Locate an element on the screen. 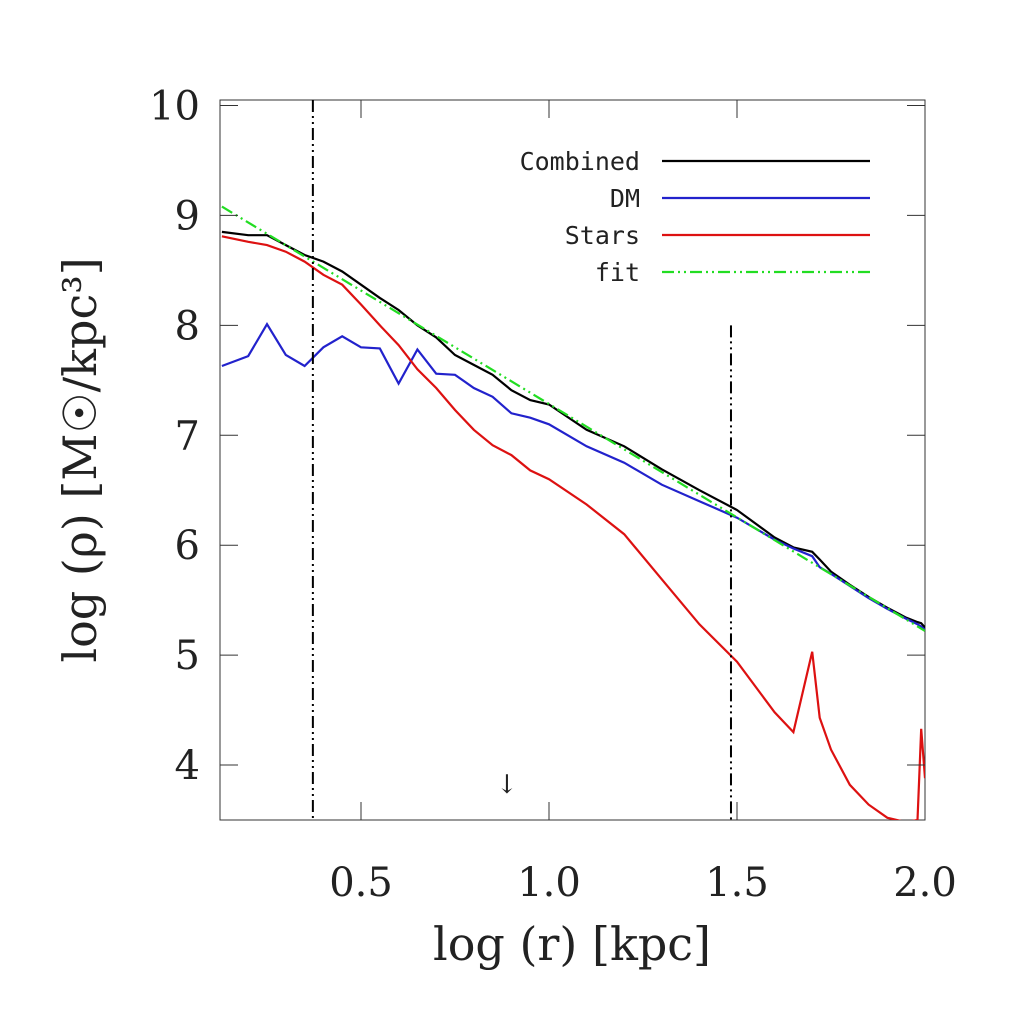  y-axis-label: log (ρ) [M☉/kpc³] is located at coordinates (80, 459).